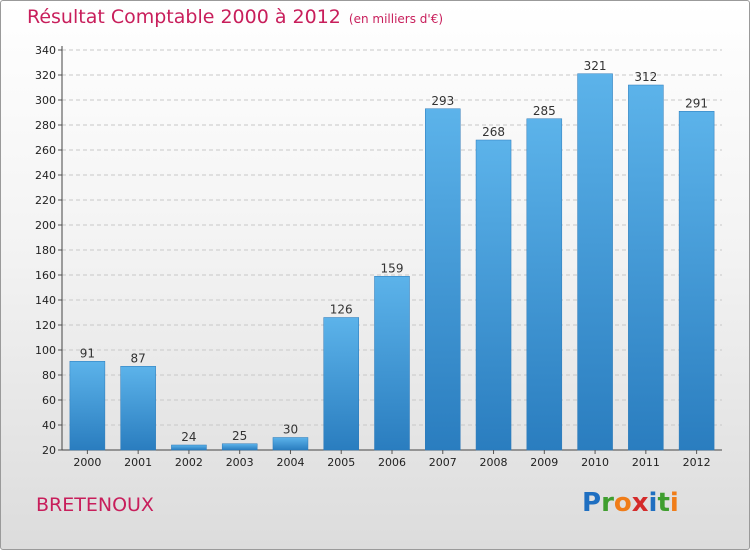 This screenshot has width=750, height=550. What do you see at coordinates (188, 437) in the screenshot?
I see `value-label-2002: 24` at bounding box center [188, 437].